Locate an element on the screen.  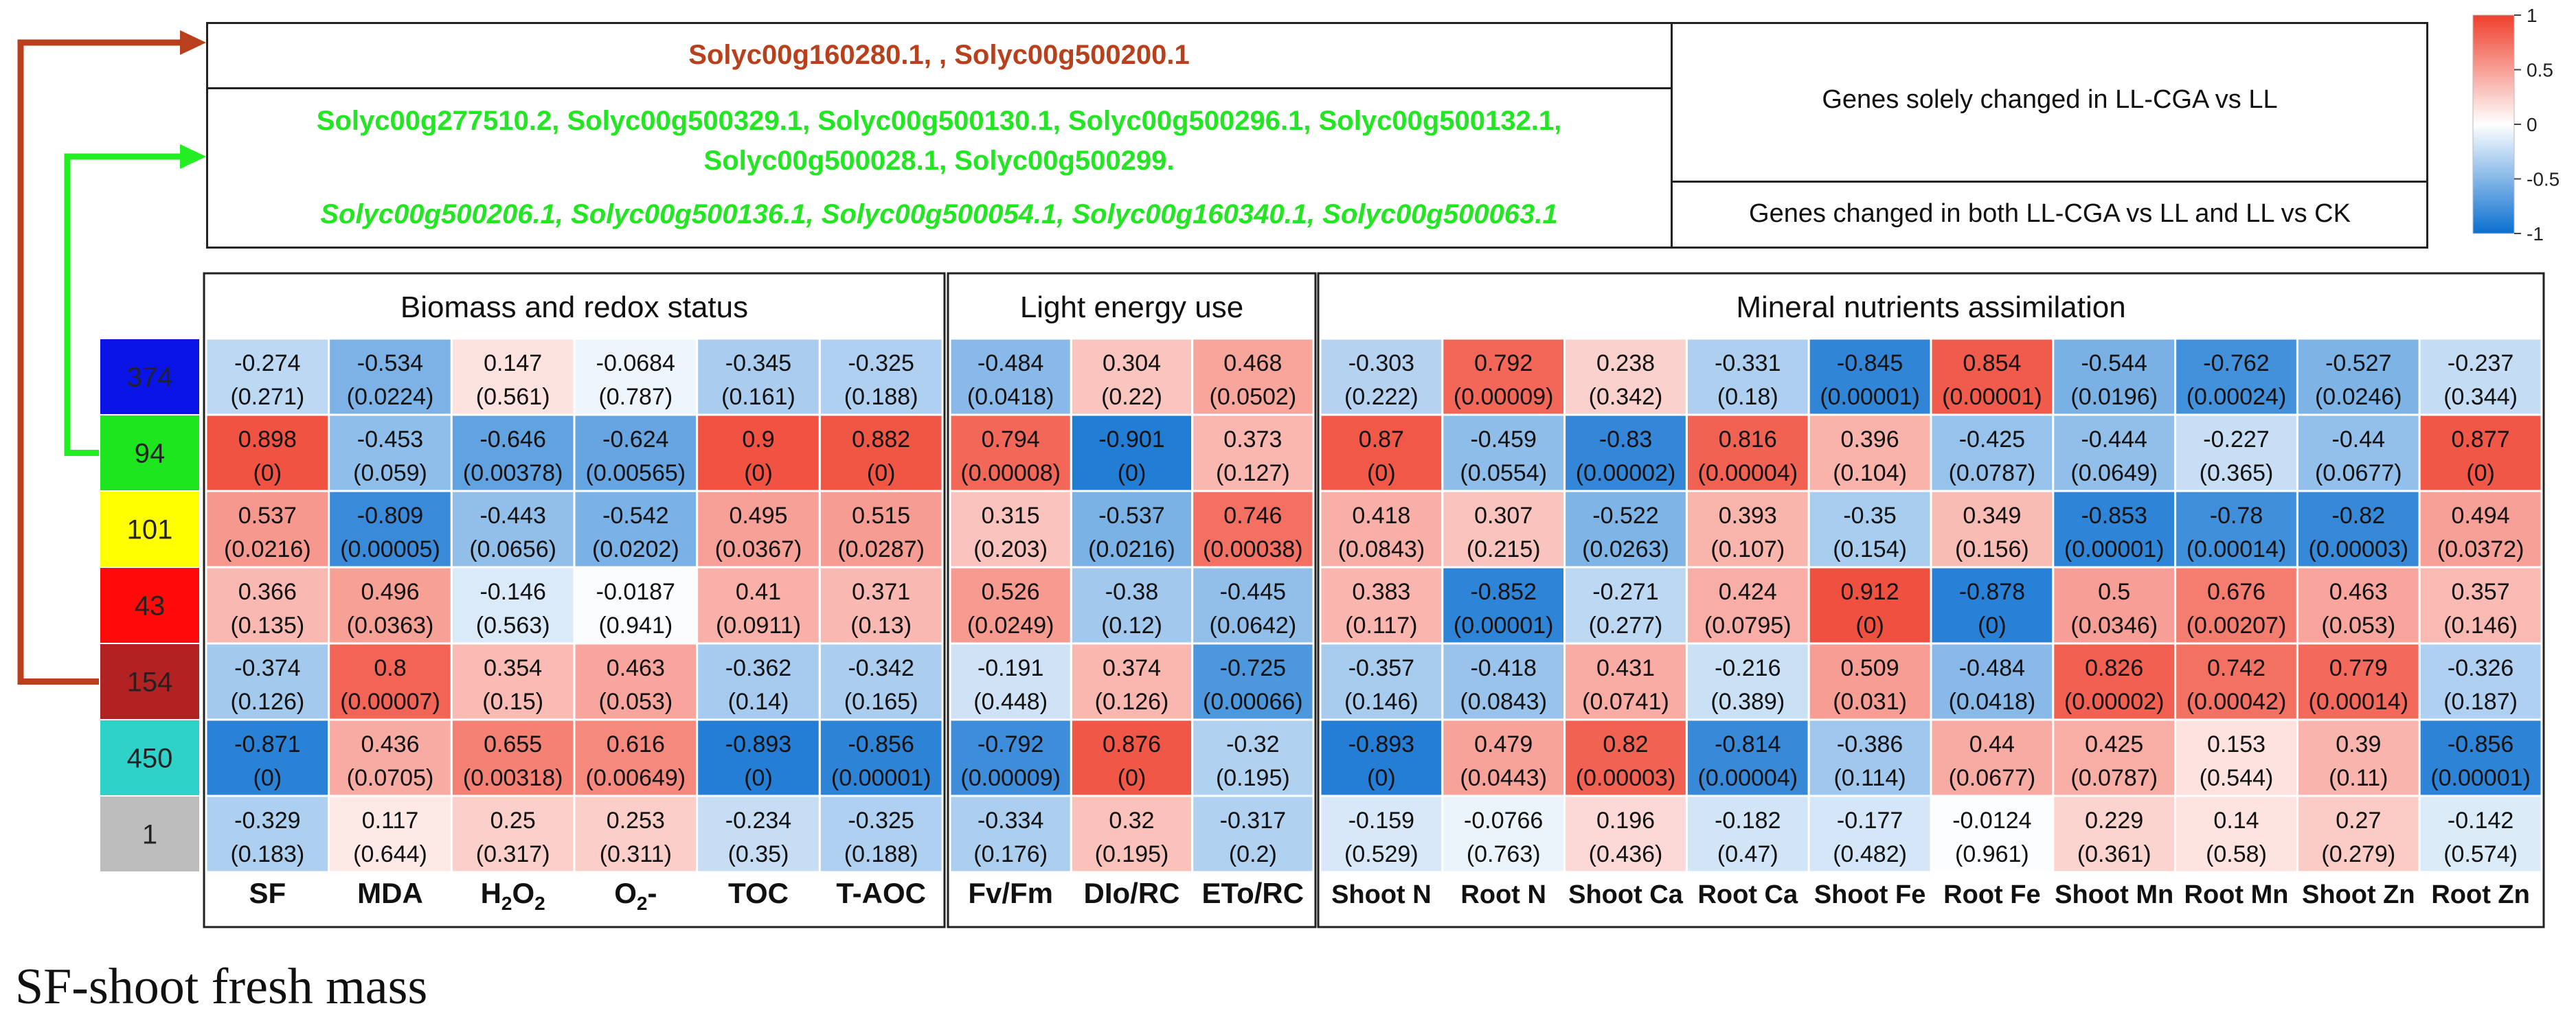
cell-pvalue: (0.279) is located at coordinates (2358, 854).